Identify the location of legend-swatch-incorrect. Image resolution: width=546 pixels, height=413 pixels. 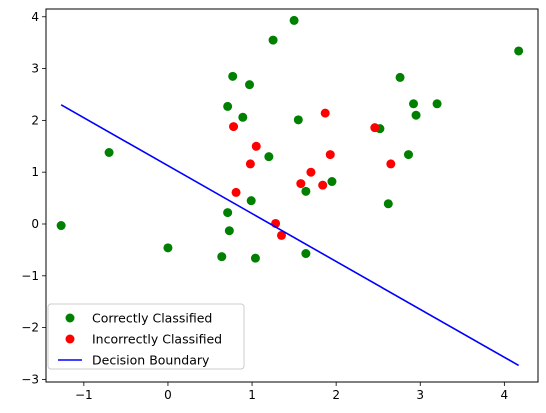
(70, 339).